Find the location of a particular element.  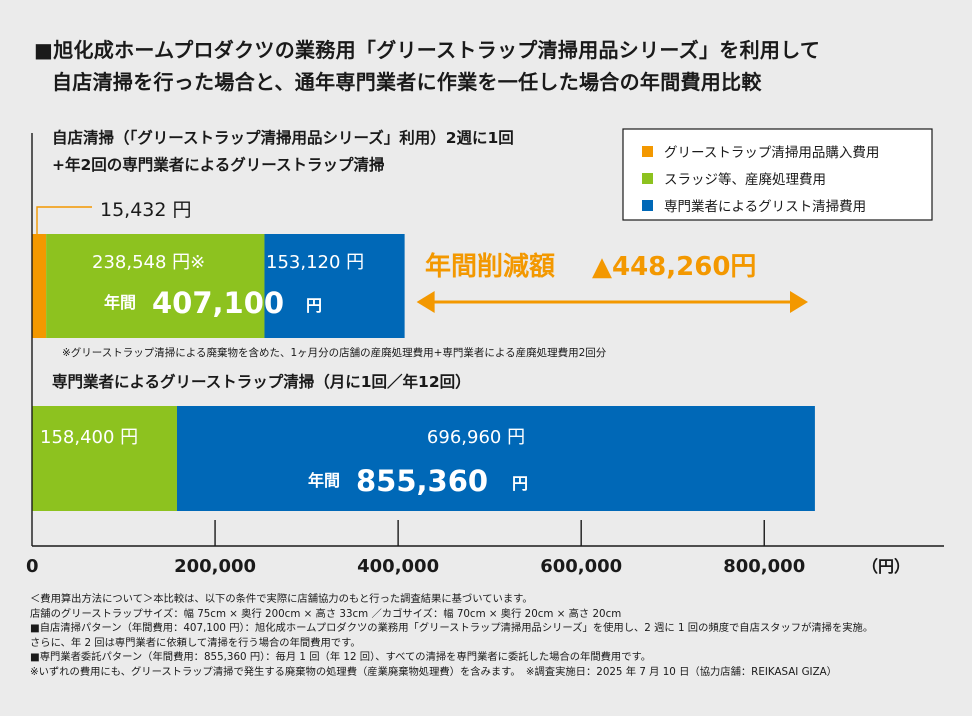

bar-label-self-cleaning-line1: 自店清掃（「グリーストラップ清掃用品シリーズ」利用）2週に1回 is located at coordinates (283, 137).